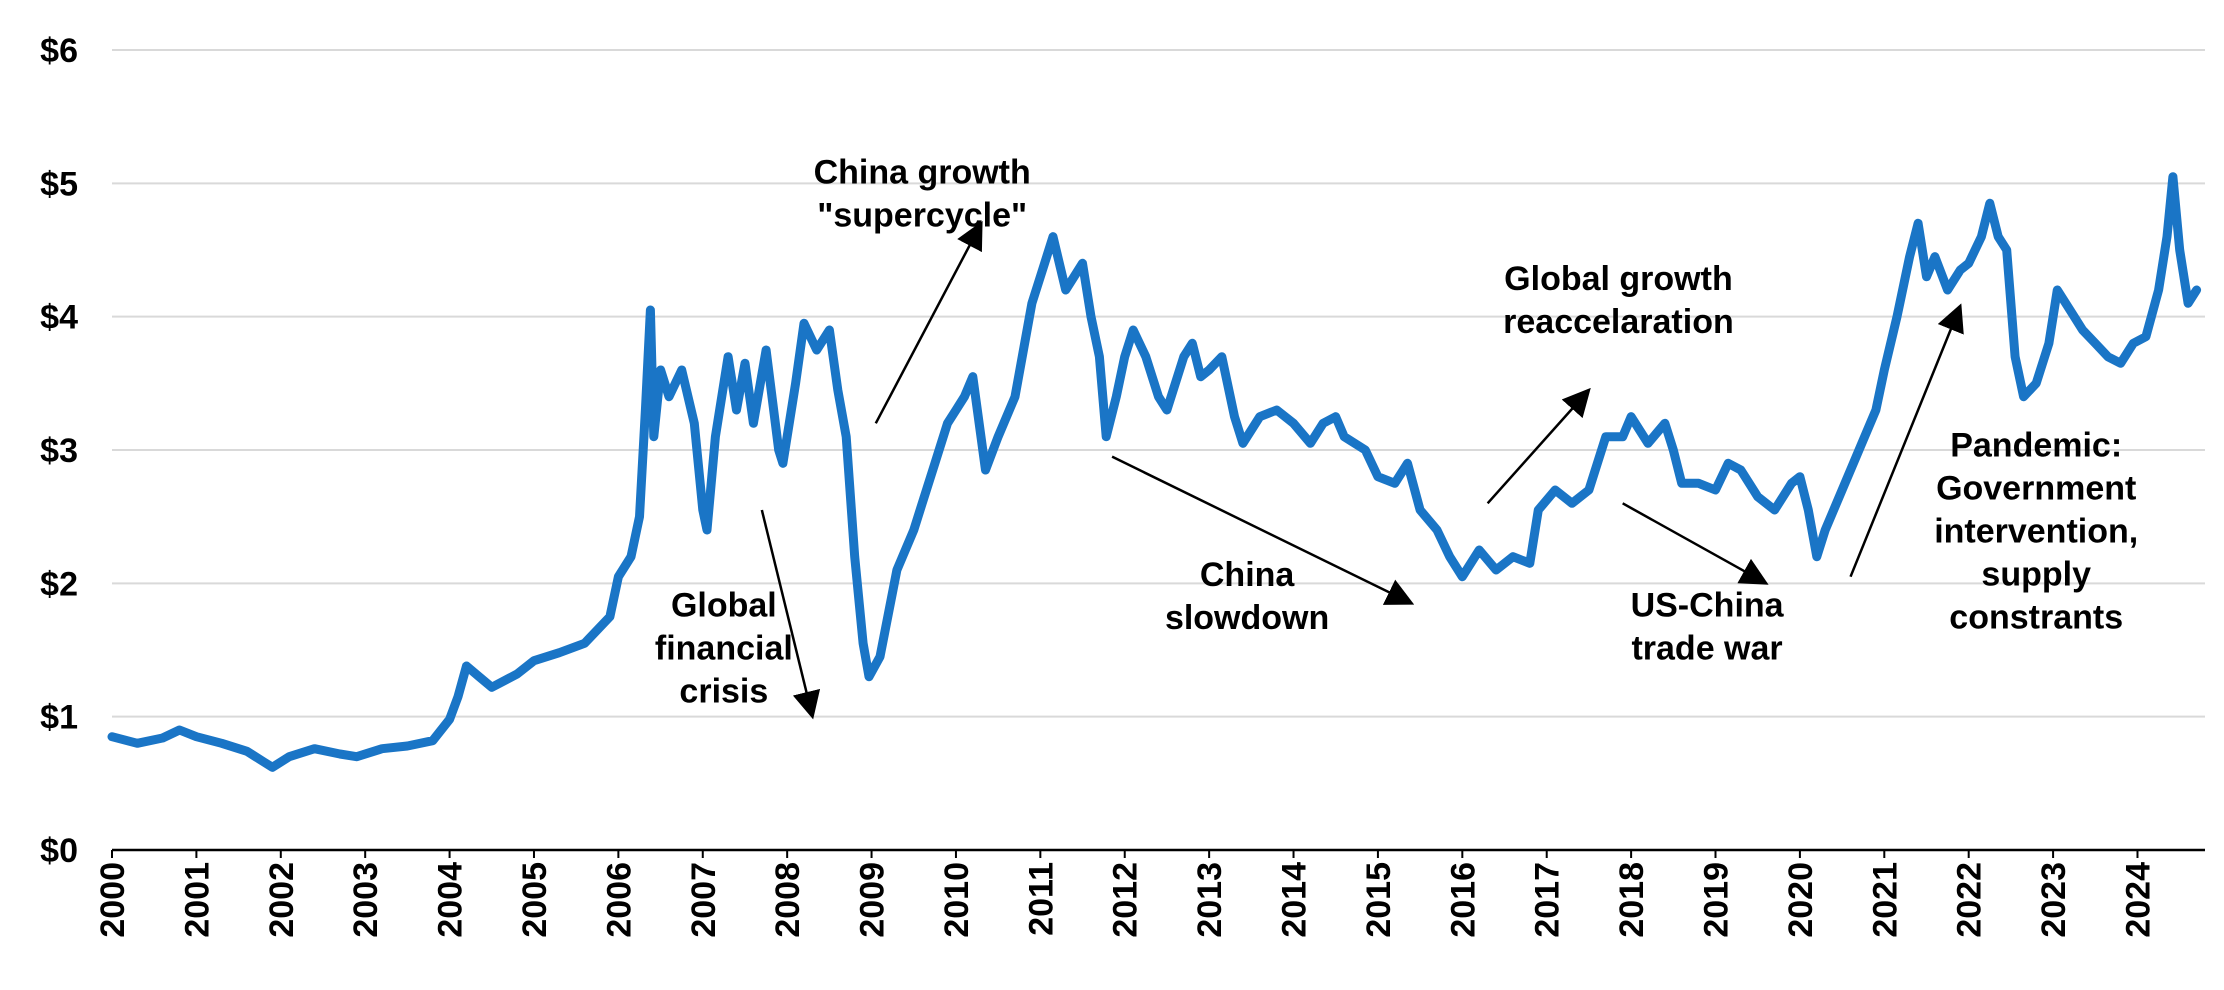 The image size is (2224, 990). What do you see at coordinates (1247, 618) in the screenshot?
I see `annotation-line: slowdown` at bounding box center [1247, 618].